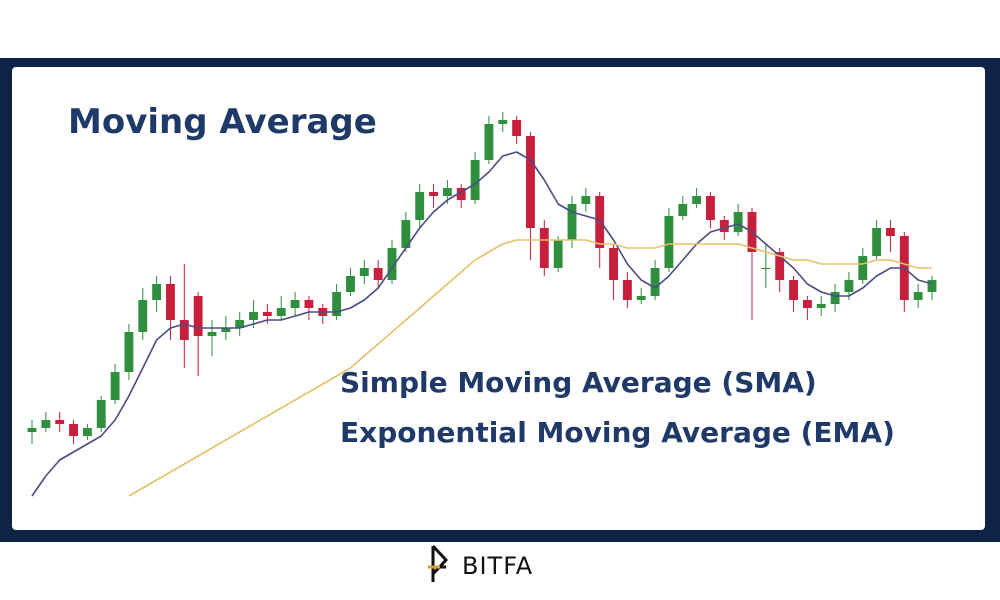 This screenshot has width=1000, height=600. Describe the element at coordinates (617, 432) in the screenshot. I see `annotation: Exponential Moving Average (EMA)` at that location.